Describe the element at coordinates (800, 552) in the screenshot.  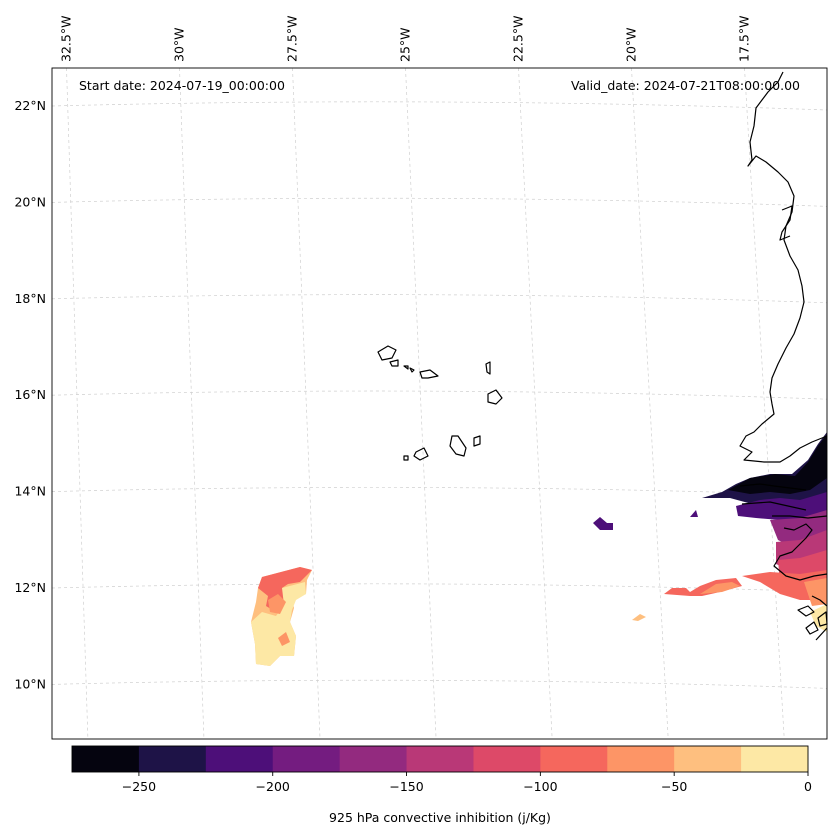
I see `guinea-bissau-coast` at that location.